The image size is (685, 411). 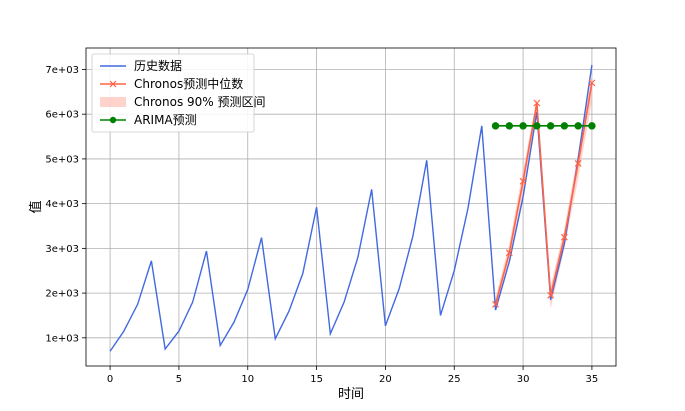 I want to click on legend: 历史数据 Chronos预测中位数 Chronos 90% 预测区间 ARIMA预测, so click(x=178, y=93).